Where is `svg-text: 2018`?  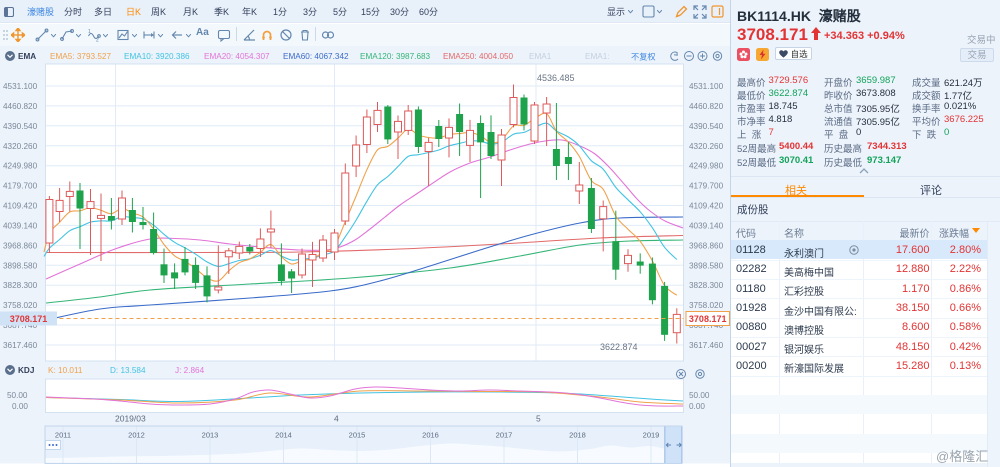
svg-text: 2018 is located at coordinates (577, 435).